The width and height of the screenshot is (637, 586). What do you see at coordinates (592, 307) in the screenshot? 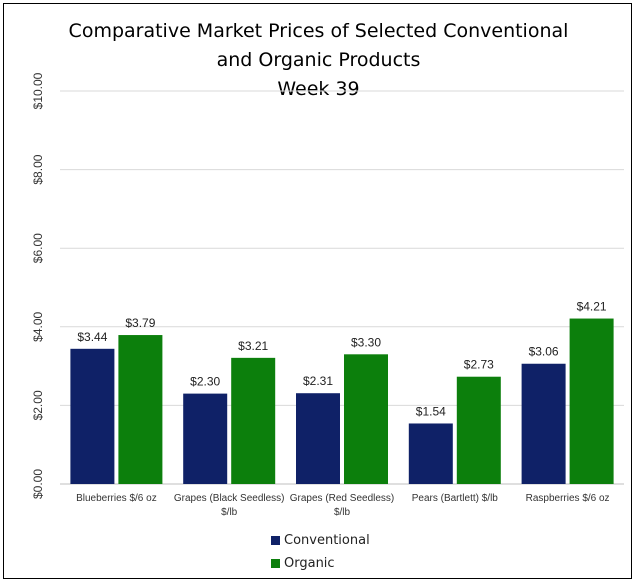
I see `data-label-organic-4: $4.21` at bounding box center [592, 307].